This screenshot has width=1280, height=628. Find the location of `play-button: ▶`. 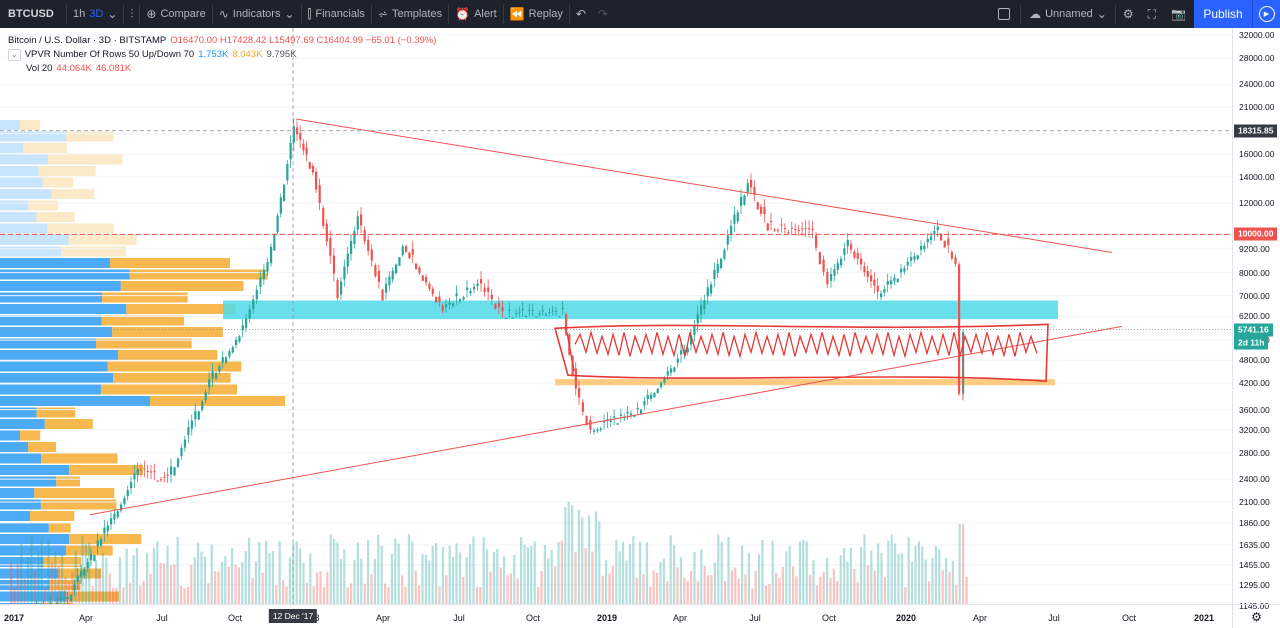

play-button: ▶ is located at coordinates (1266, 14).